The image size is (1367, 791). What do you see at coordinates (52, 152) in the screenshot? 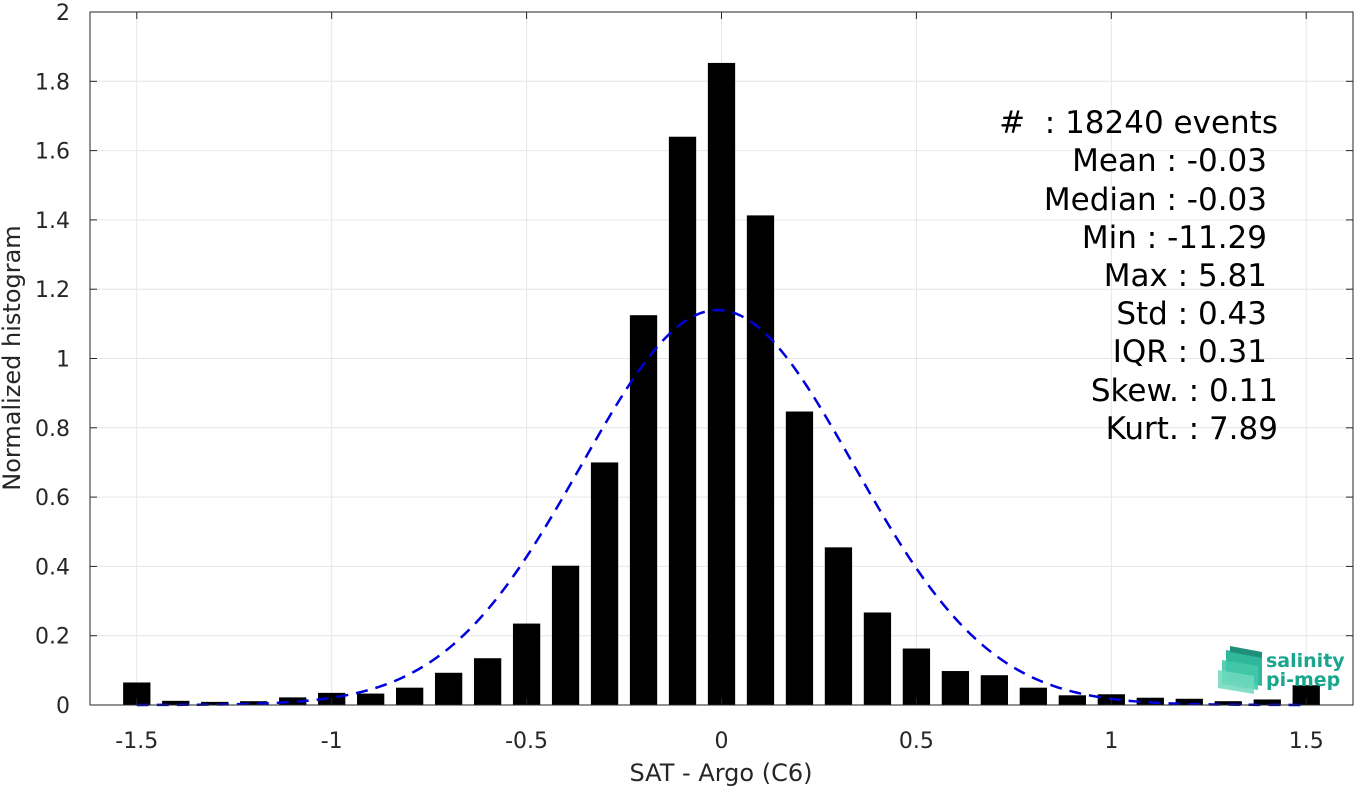
I see `y-tick-label: 1.6` at bounding box center [52, 152].